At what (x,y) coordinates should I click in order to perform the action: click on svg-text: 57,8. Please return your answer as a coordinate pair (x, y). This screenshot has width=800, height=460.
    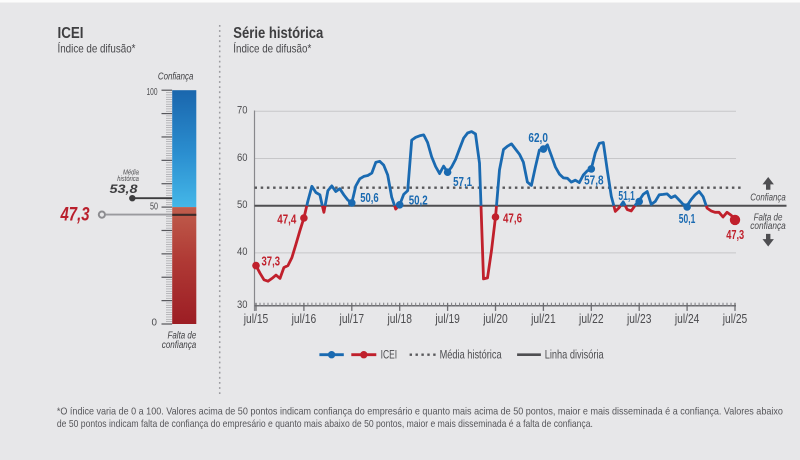
    Looking at the image, I should click on (594, 181).